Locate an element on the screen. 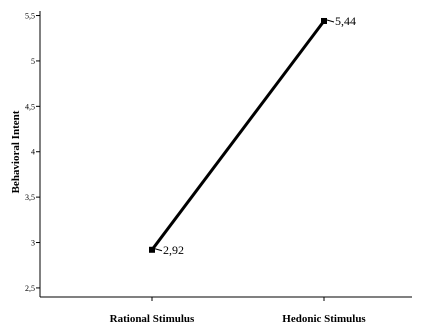 The image size is (421, 326). x-category-labels: Rational Stimulus Hedonic Stimulus is located at coordinates (238, 311).